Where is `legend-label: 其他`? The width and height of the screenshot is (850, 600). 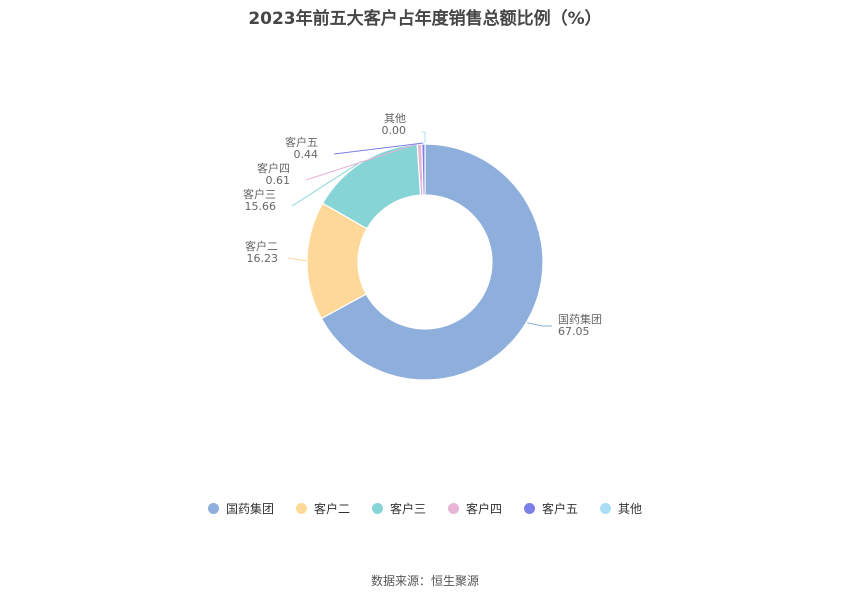
legend-label: 其他 is located at coordinates (630, 509).